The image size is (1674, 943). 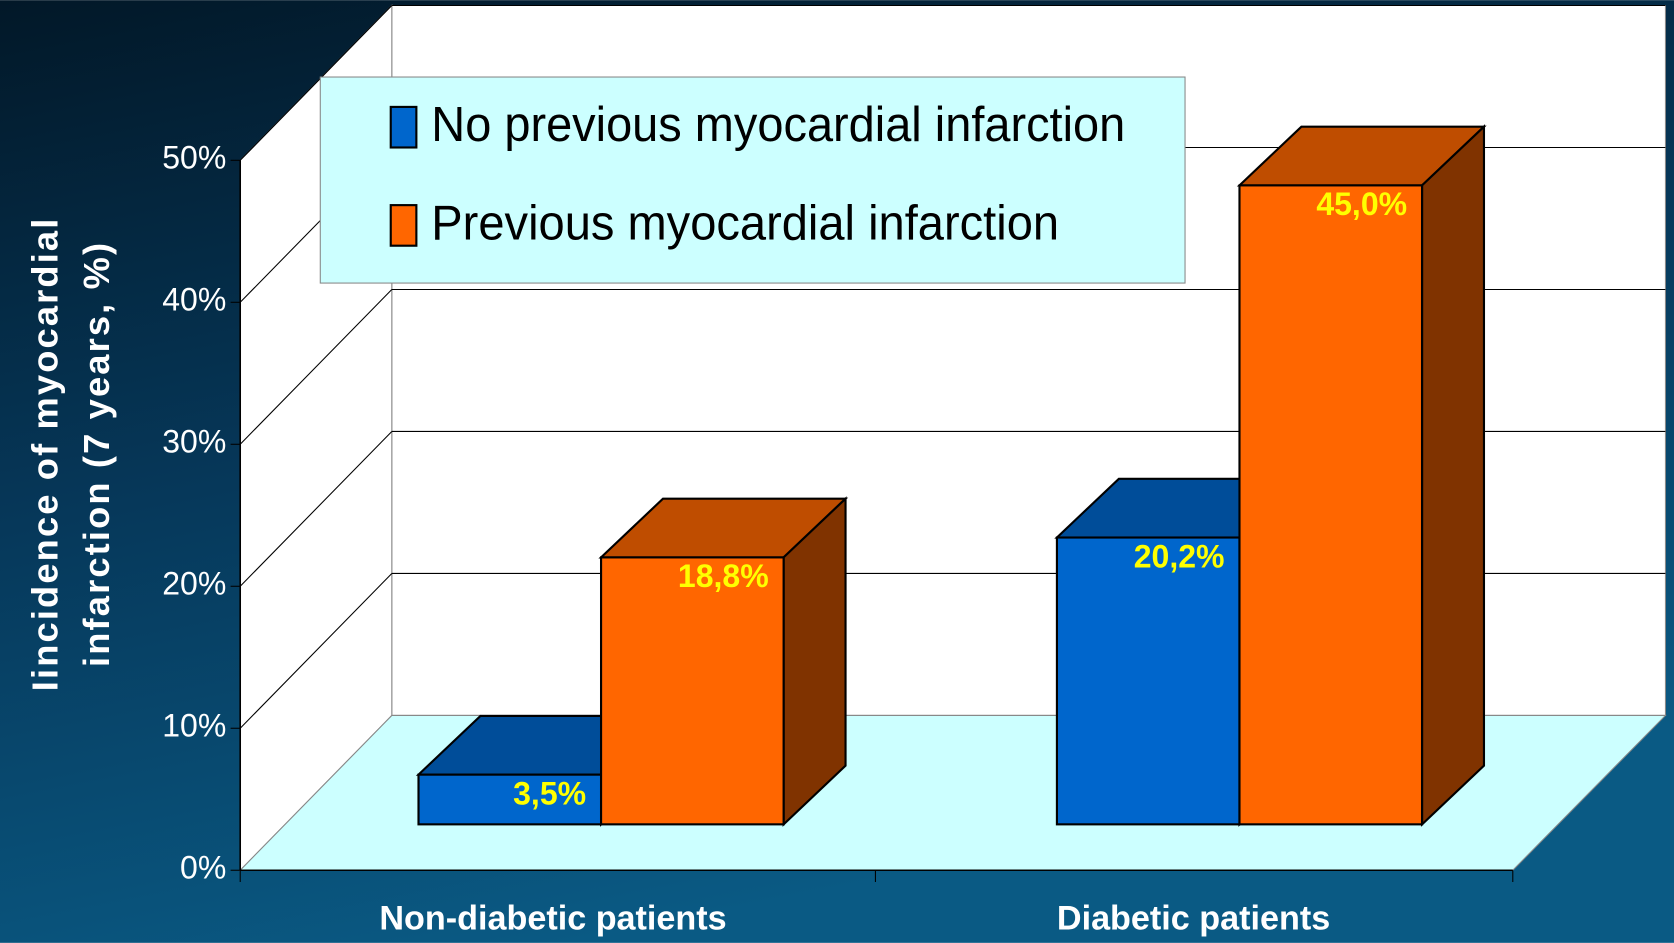 I want to click on legend-label: Previous myocardial infarction, so click(x=745, y=223).